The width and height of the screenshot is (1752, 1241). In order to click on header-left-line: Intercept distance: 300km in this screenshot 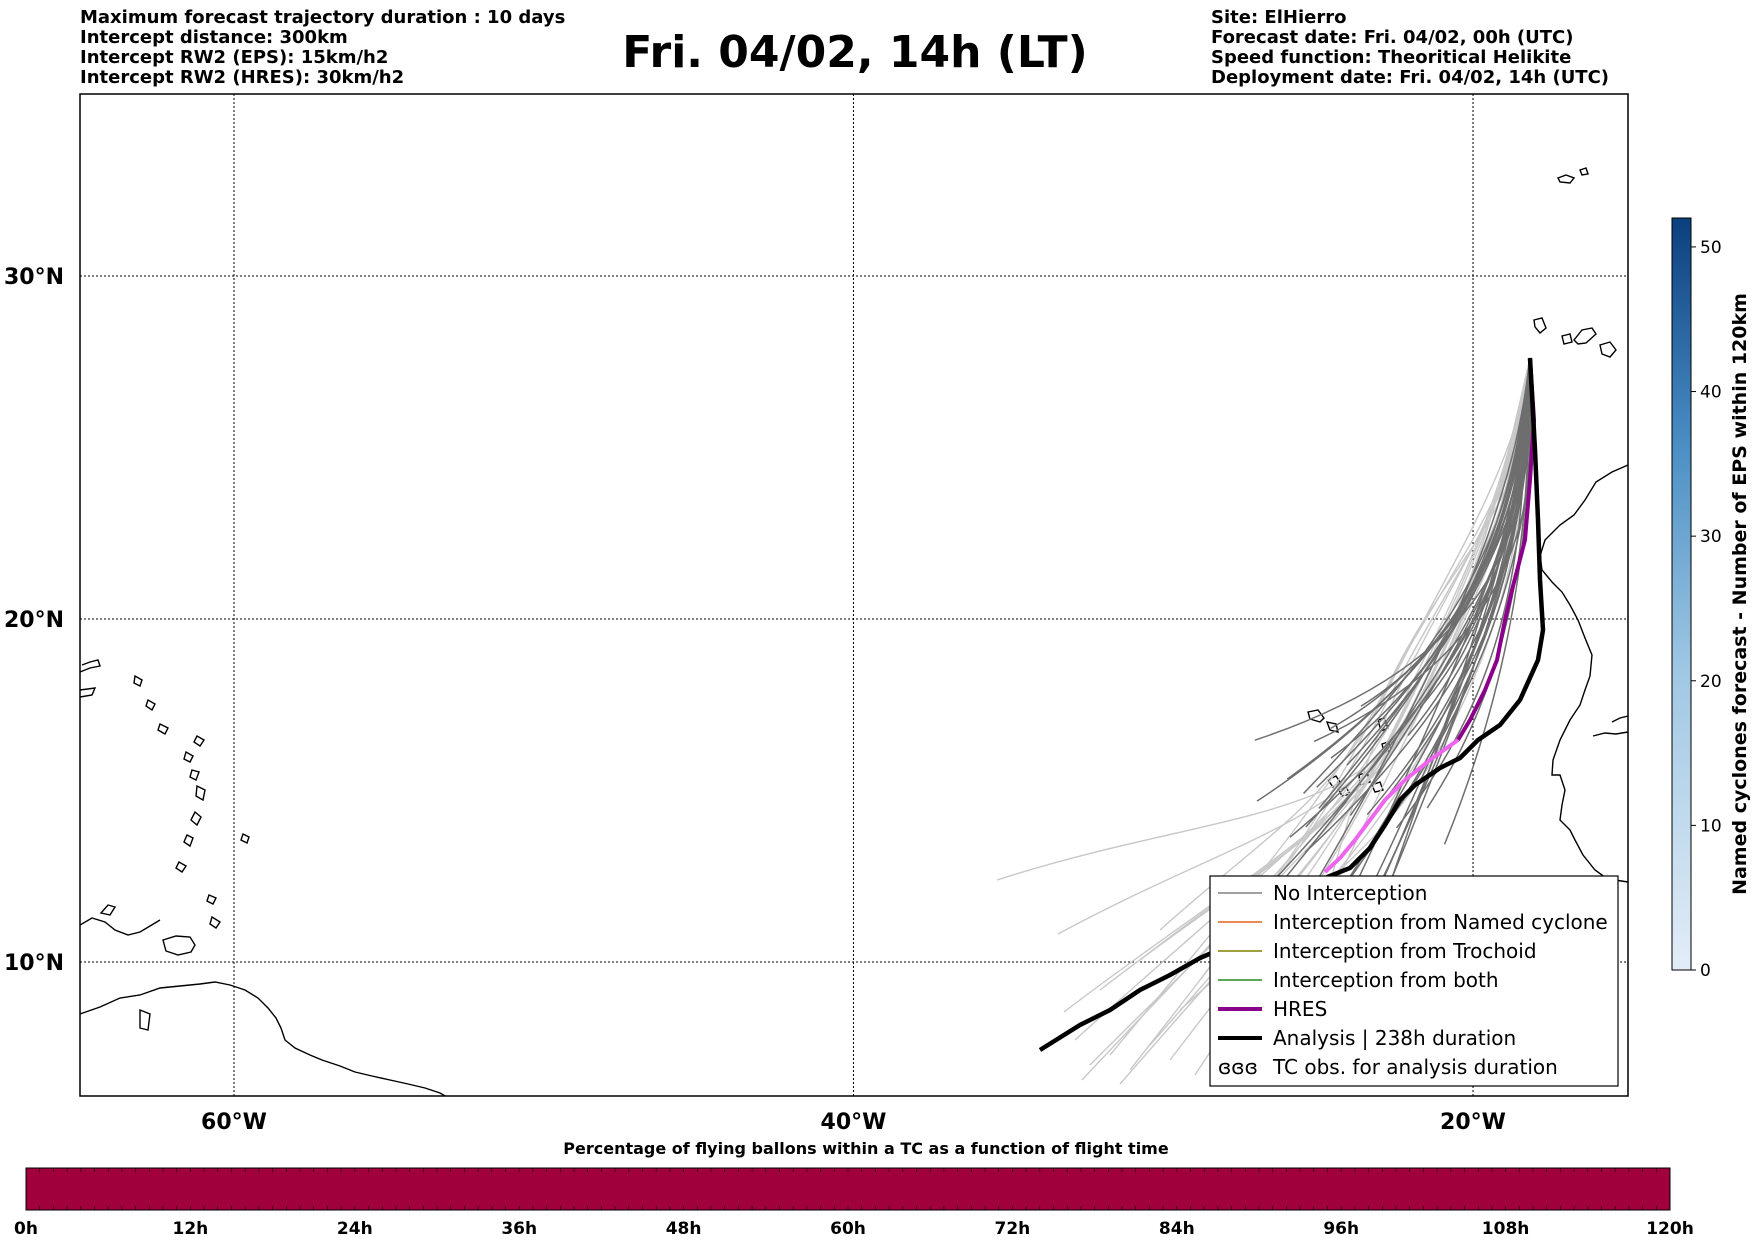, I will do `click(214, 37)`.